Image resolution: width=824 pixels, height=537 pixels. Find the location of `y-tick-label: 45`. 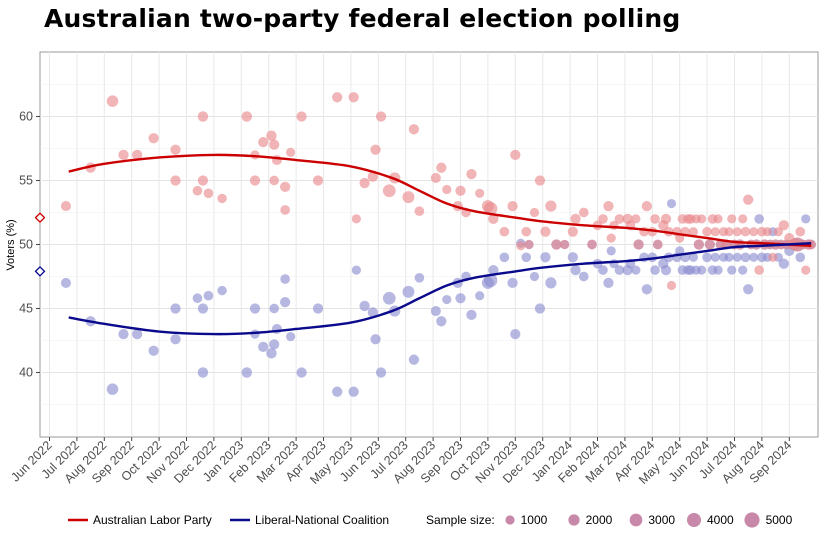

y-tick-label: 45 is located at coordinates (26, 309).